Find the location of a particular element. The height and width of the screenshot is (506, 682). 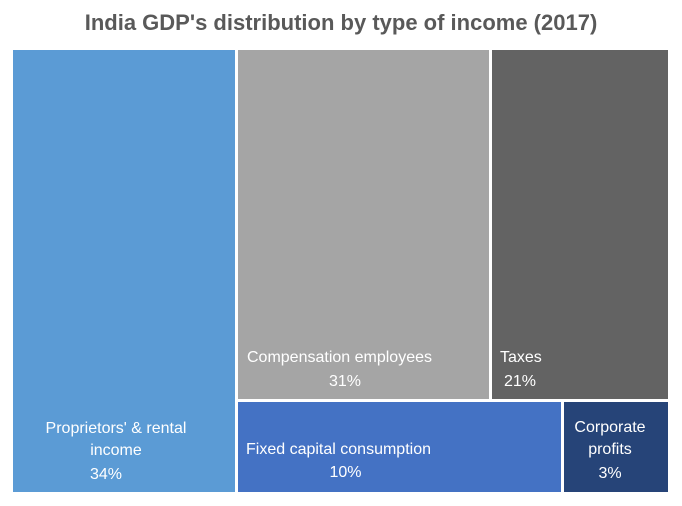

tile-label-taxes: Taxes is located at coordinates (521, 357).